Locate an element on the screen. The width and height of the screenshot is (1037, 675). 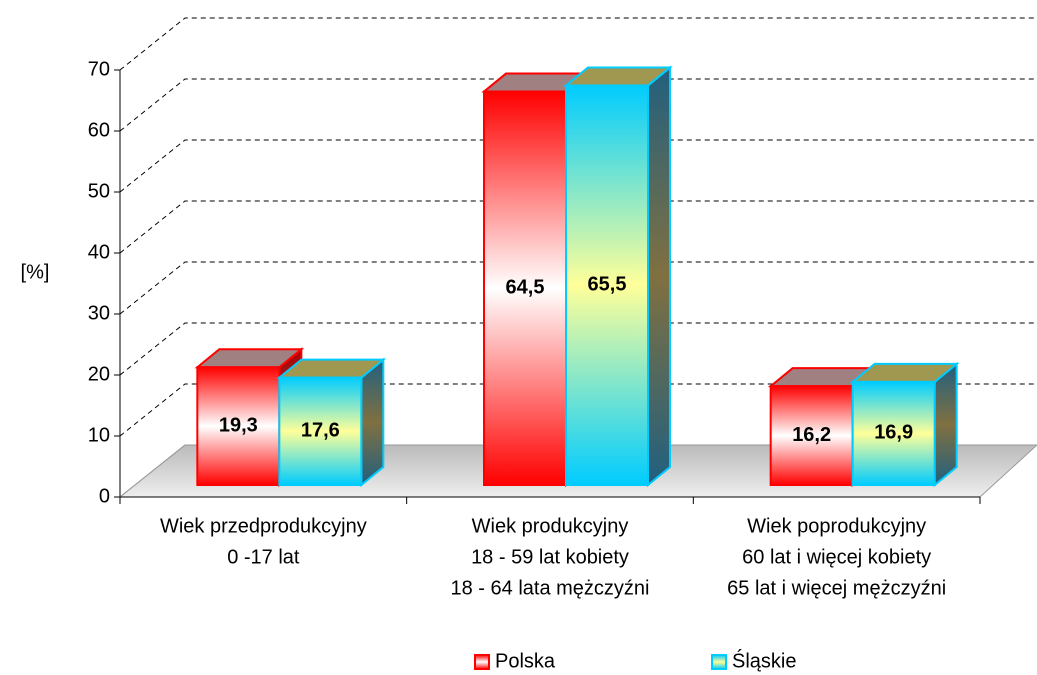
legend-label: Polska is located at coordinates (525, 661).